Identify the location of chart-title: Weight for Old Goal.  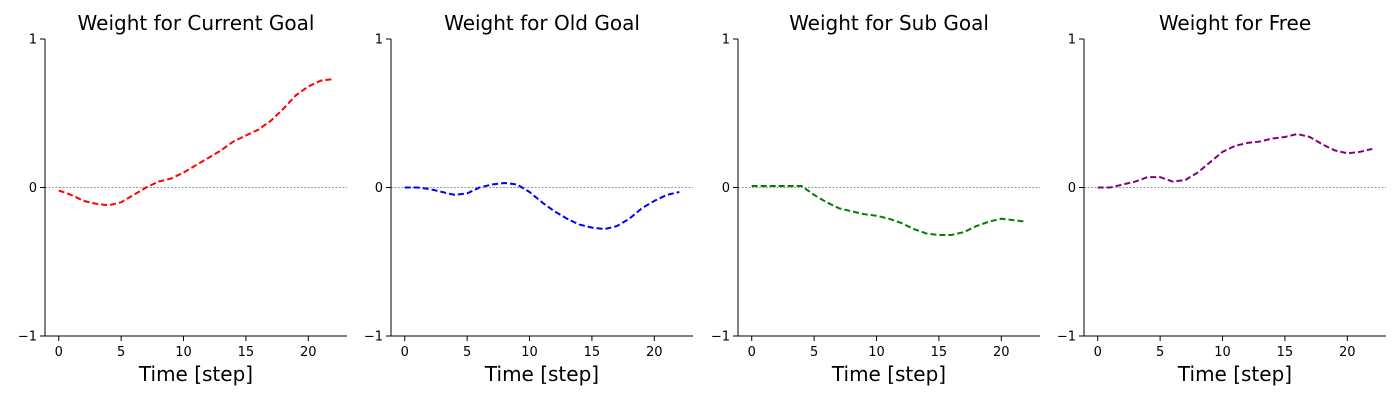
(542, 23).